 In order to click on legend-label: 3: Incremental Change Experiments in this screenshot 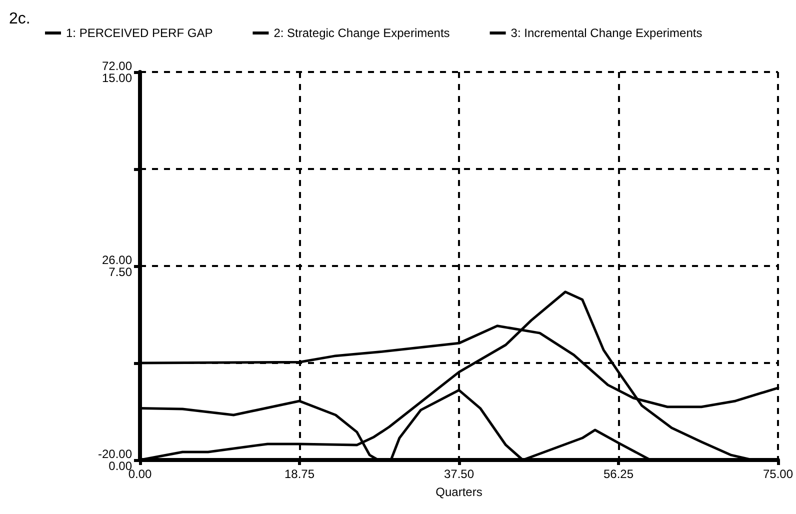, I will do `click(606, 33)`.